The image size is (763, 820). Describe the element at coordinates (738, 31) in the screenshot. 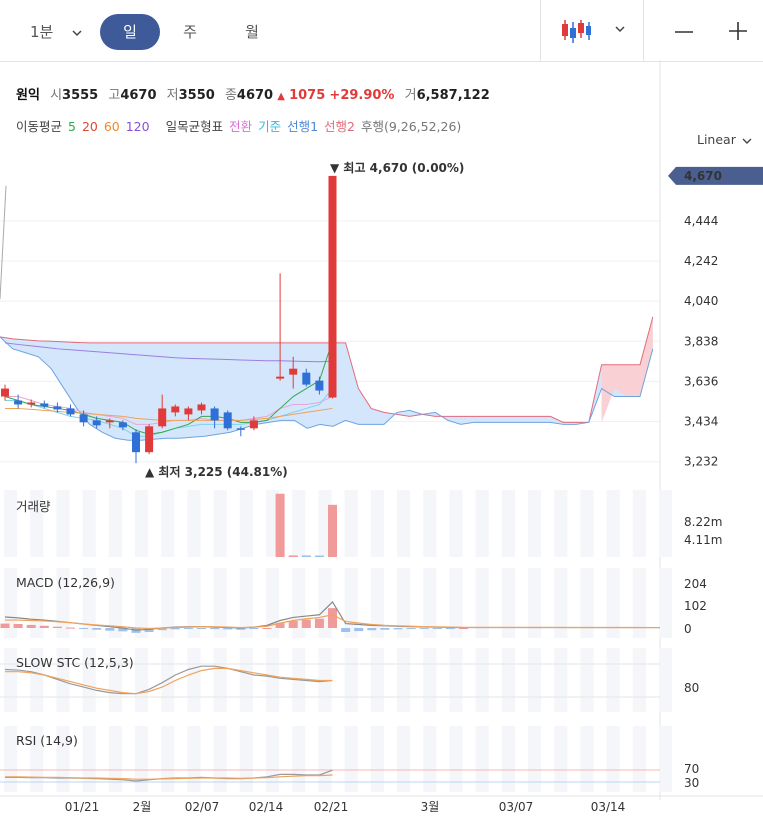

I see `plus-icon` at that location.